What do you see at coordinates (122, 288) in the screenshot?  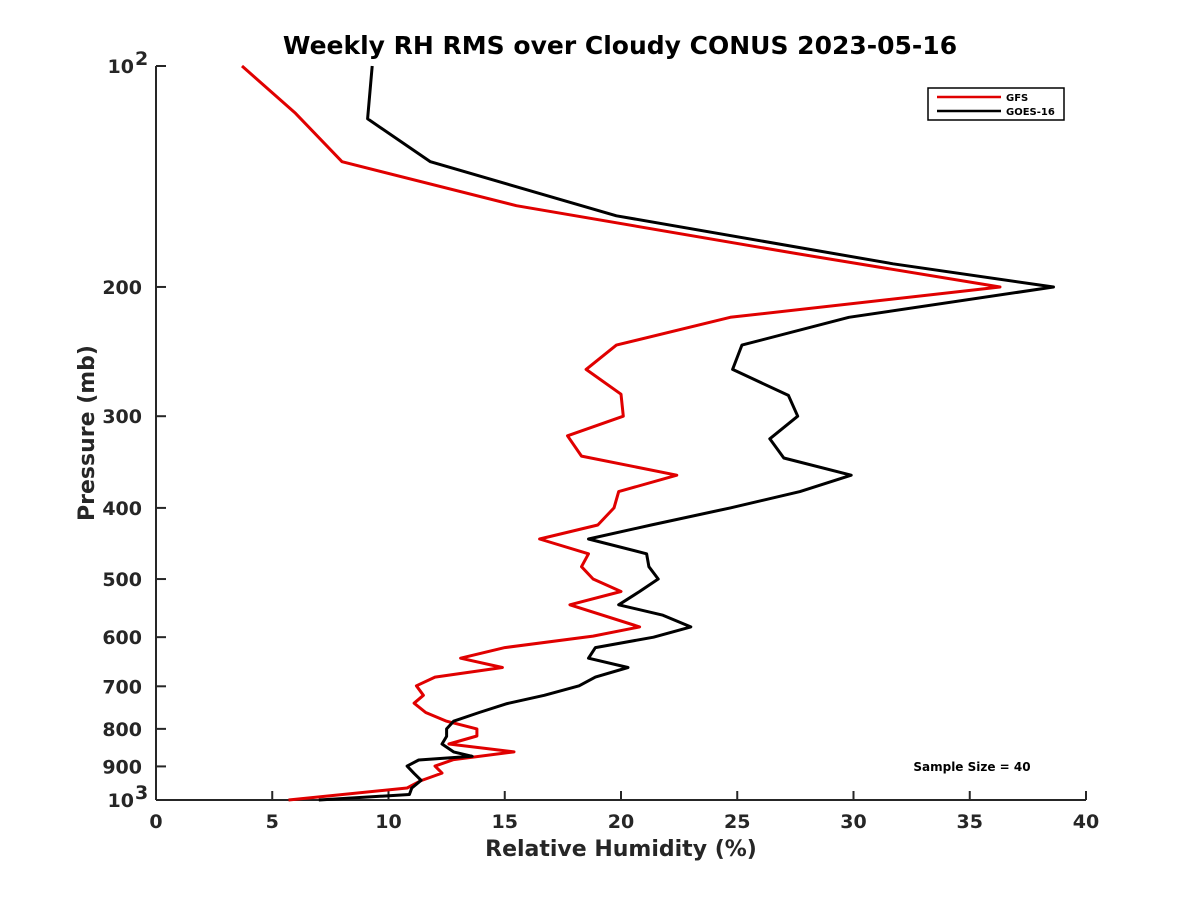 I see `y-tick-label: 200` at bounding box center [122, 288].